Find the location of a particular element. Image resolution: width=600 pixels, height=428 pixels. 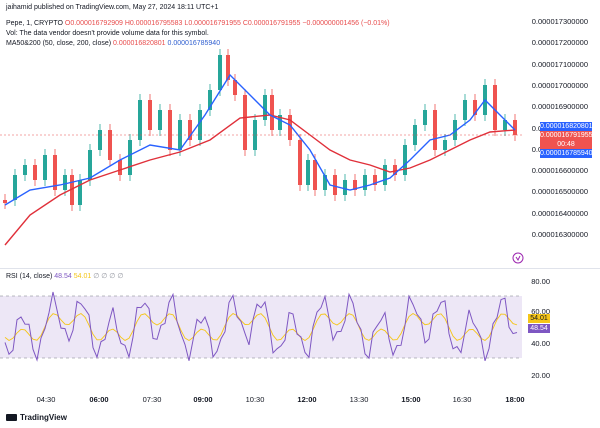

price-axis-label: 0.000016900000 is located at coordinates (559, 107).